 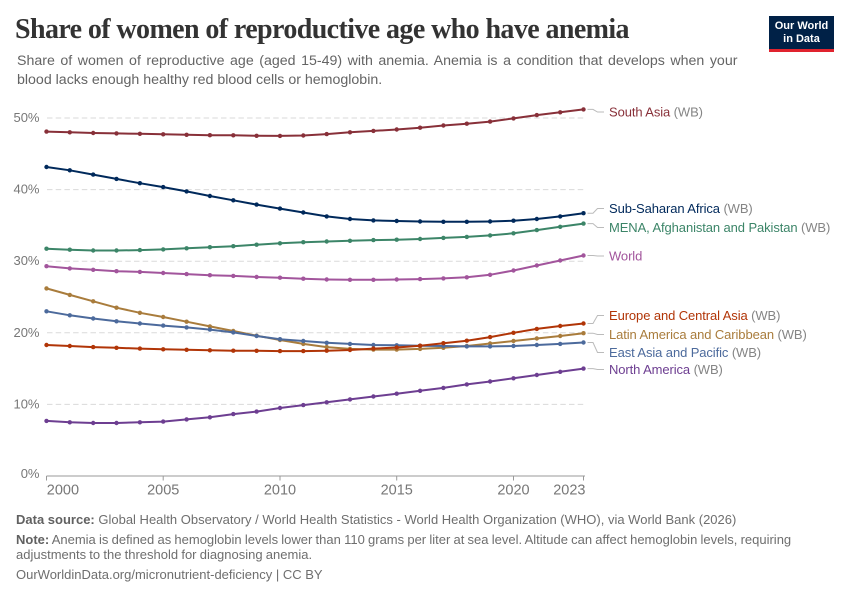 What do you see at coordinates (656, 112) in the screenshot?
I see `svg-text: South Asia (WB)` at bounding box center [656, 112].